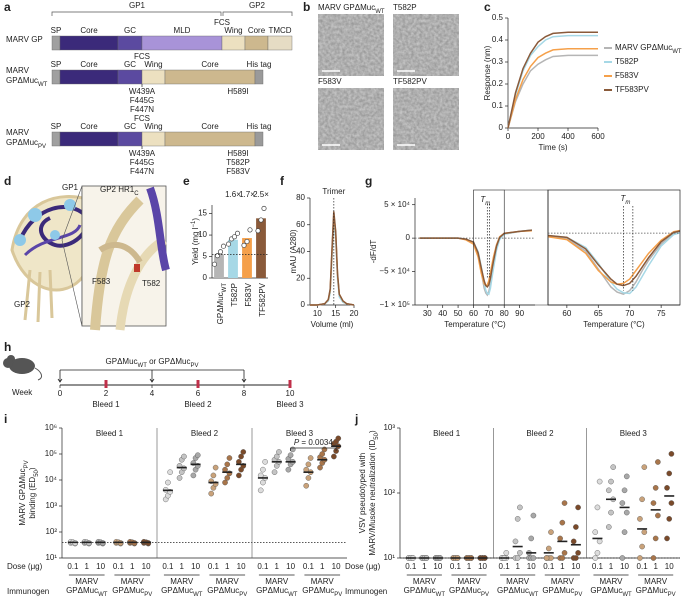  I want to click on panel-label: f, so click(282, 181).